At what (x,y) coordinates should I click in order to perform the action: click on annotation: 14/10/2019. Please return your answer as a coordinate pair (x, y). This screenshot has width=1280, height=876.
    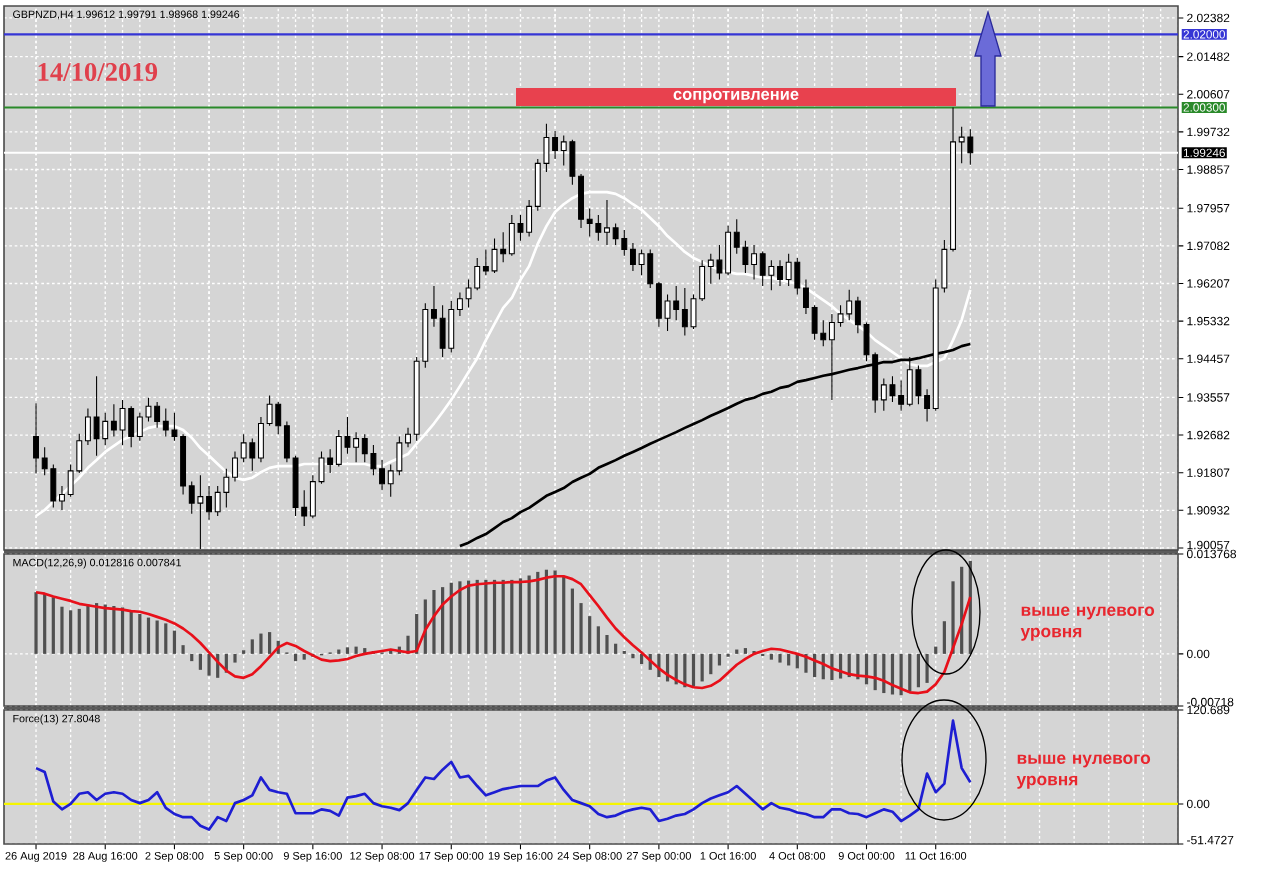
    Looking at the image, I should click on (98, 71).